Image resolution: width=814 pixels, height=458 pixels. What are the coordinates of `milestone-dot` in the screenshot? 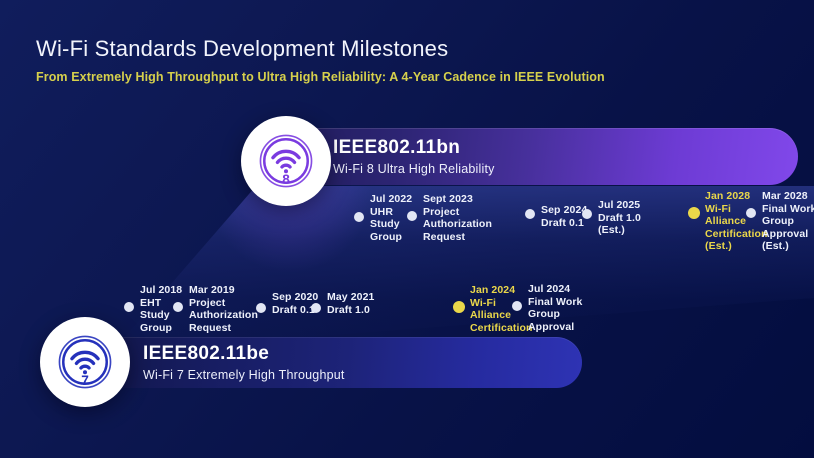 It's located at (129, 307).